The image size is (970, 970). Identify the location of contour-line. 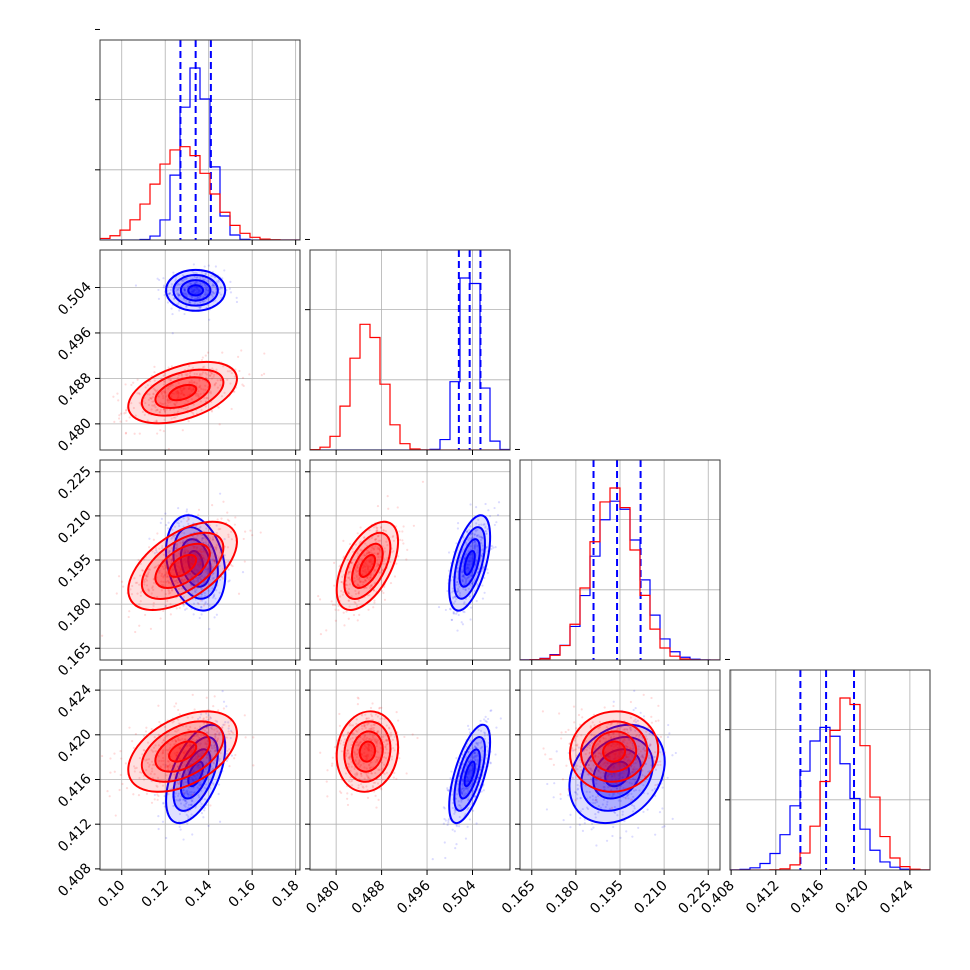
(196, 774).